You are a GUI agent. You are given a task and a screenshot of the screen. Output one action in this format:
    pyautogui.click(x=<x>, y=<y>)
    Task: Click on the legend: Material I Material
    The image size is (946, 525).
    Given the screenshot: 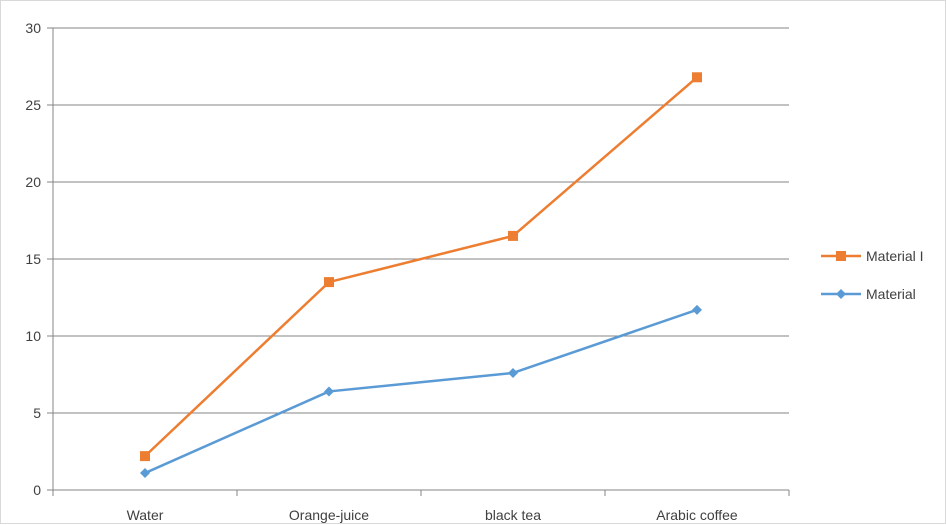 What is the action you would take?
    pyautogui.click(x=872, y=275)
    